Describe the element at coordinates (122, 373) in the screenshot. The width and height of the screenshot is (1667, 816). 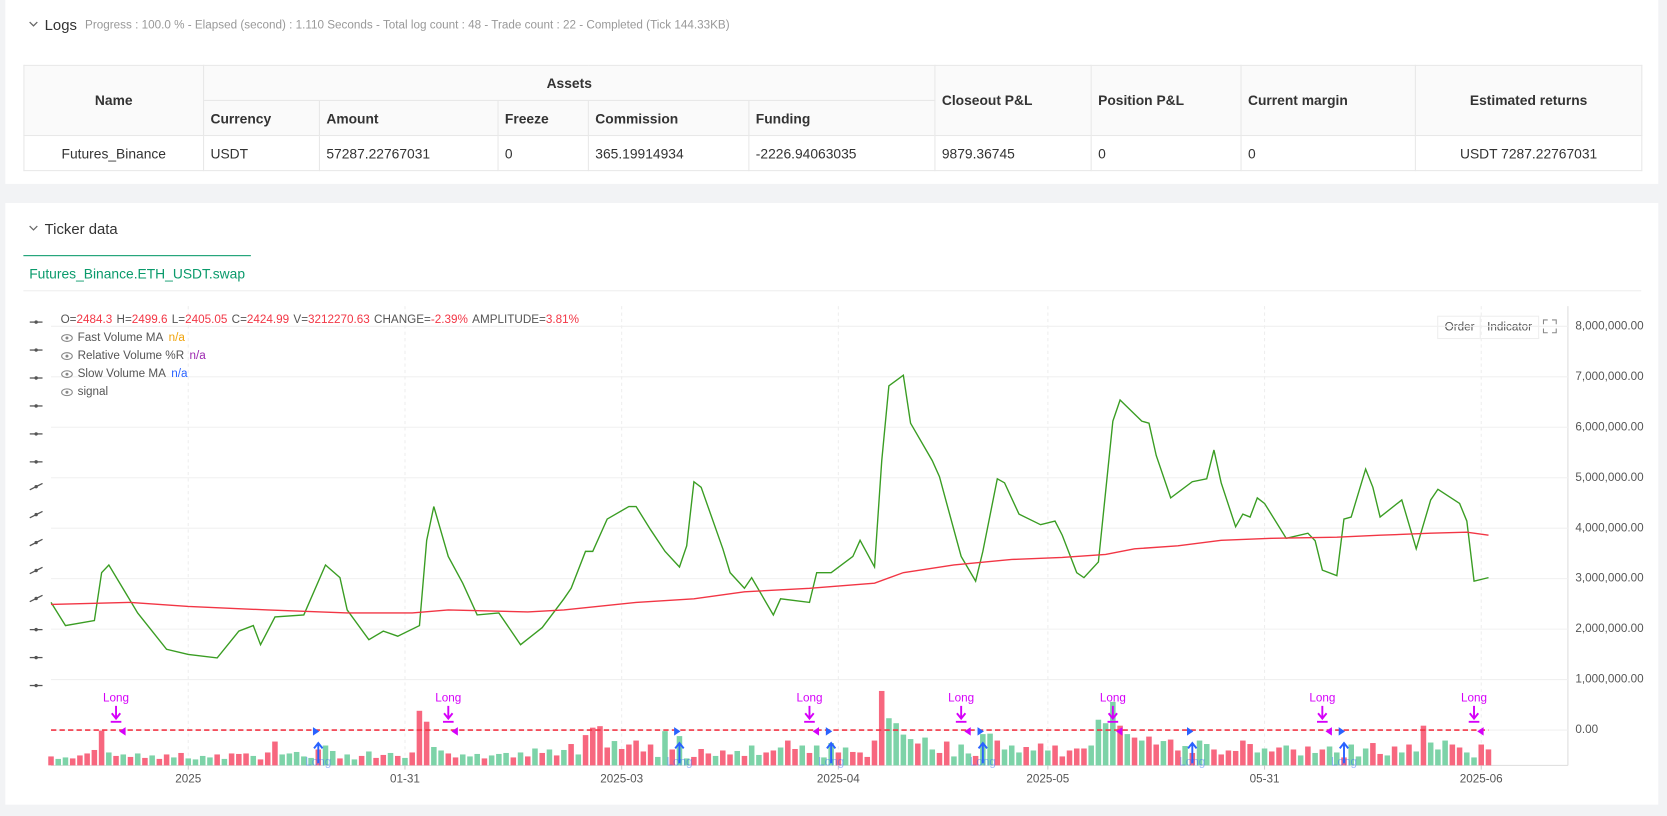
I see `legend-name: Slow Volume MA` at that location.